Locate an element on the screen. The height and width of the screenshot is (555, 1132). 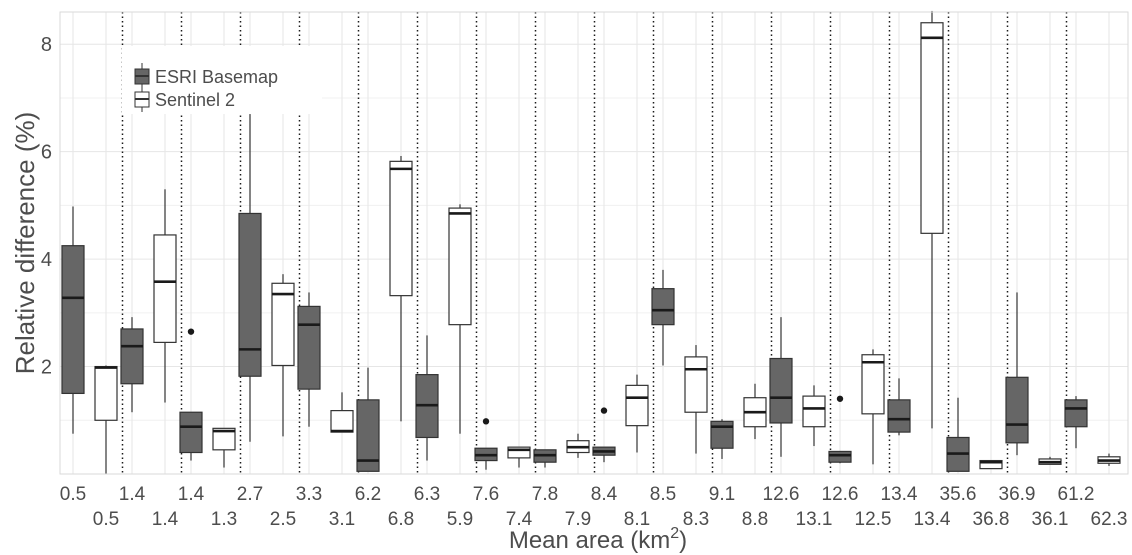
x-tick-label-esri: 7.6 is located at coordinates (486, 494).